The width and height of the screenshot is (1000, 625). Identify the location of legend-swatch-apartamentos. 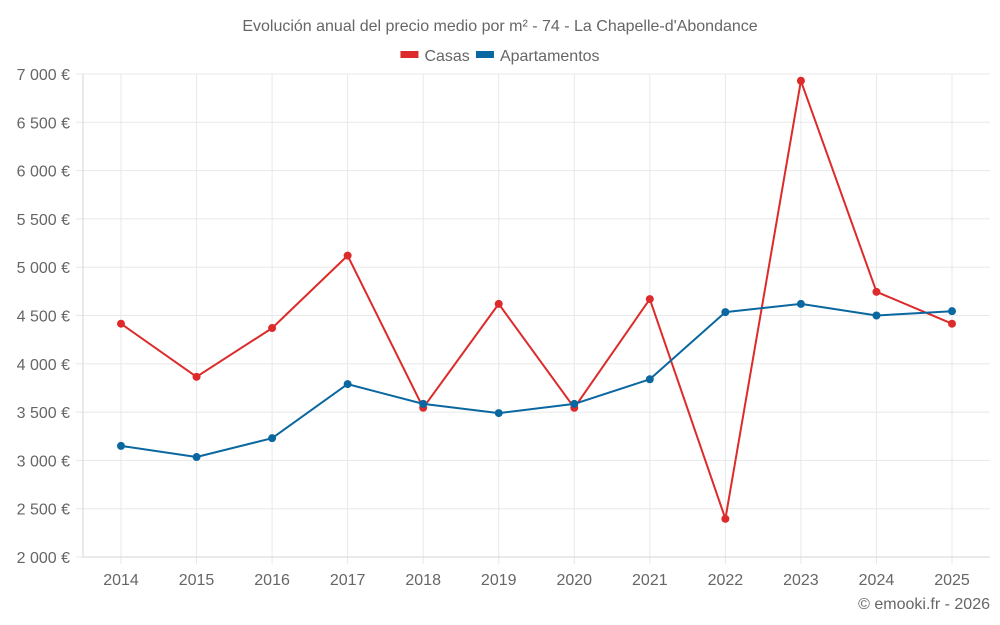
(484, 54).